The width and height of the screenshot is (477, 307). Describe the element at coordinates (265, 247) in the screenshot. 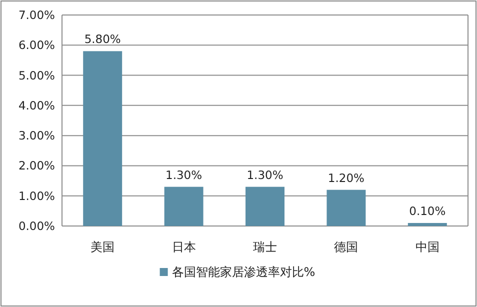

I see `x-tick-label: 瑞士` at that location.